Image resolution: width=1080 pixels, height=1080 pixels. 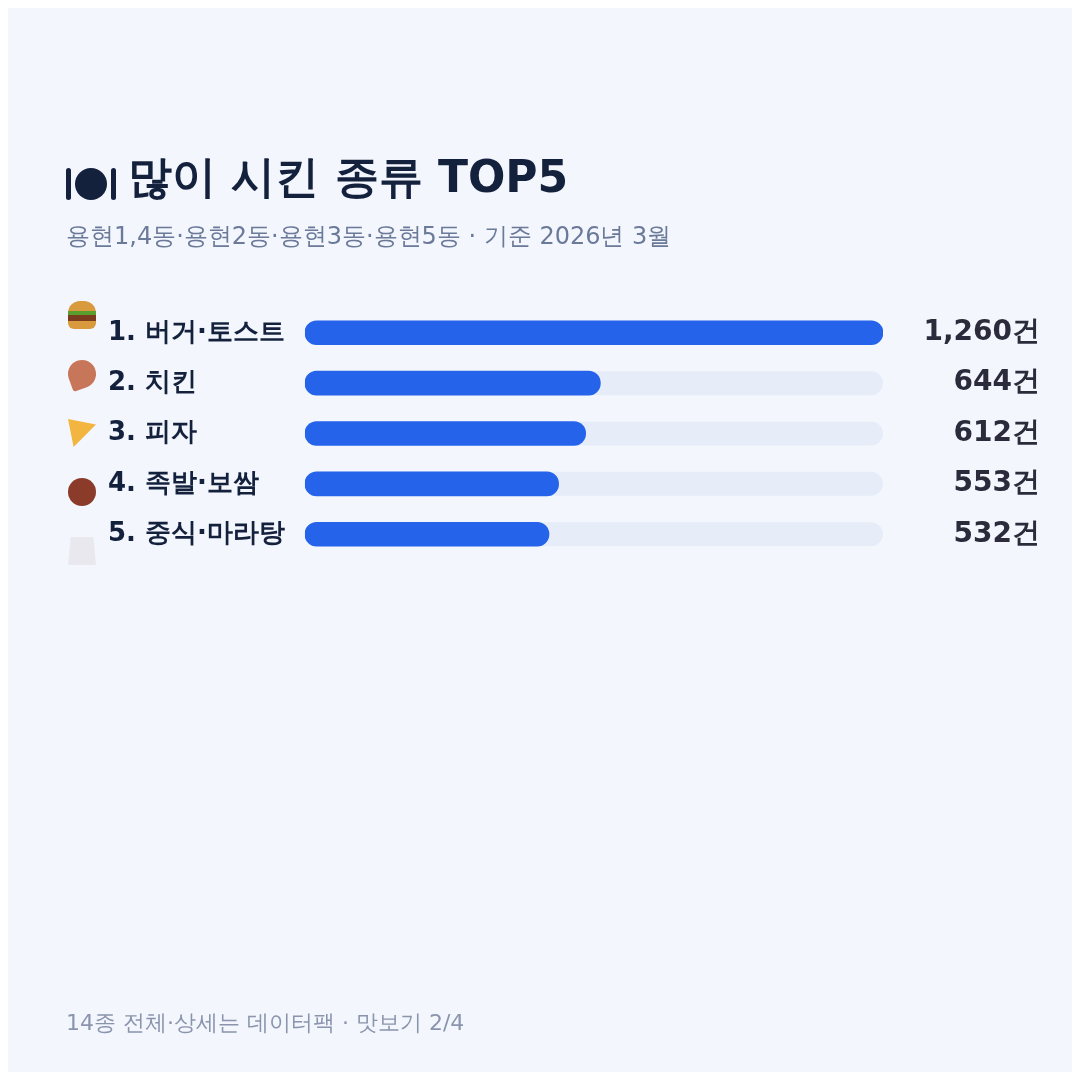 What do you see at coordinates (996, 532) in the screenshot?
I see `data-label: 532건` at bounding box center [996, 532].